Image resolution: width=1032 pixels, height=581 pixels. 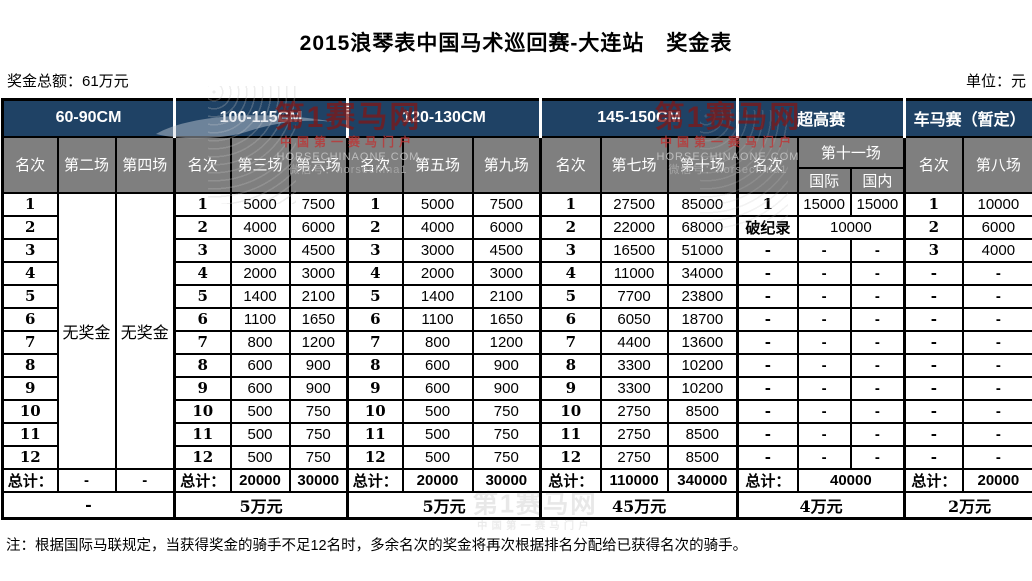 What do you see at coordinates (318, 411) in the screenshot?
I see `prize-cell: 750` at bounding box center [318, 411].